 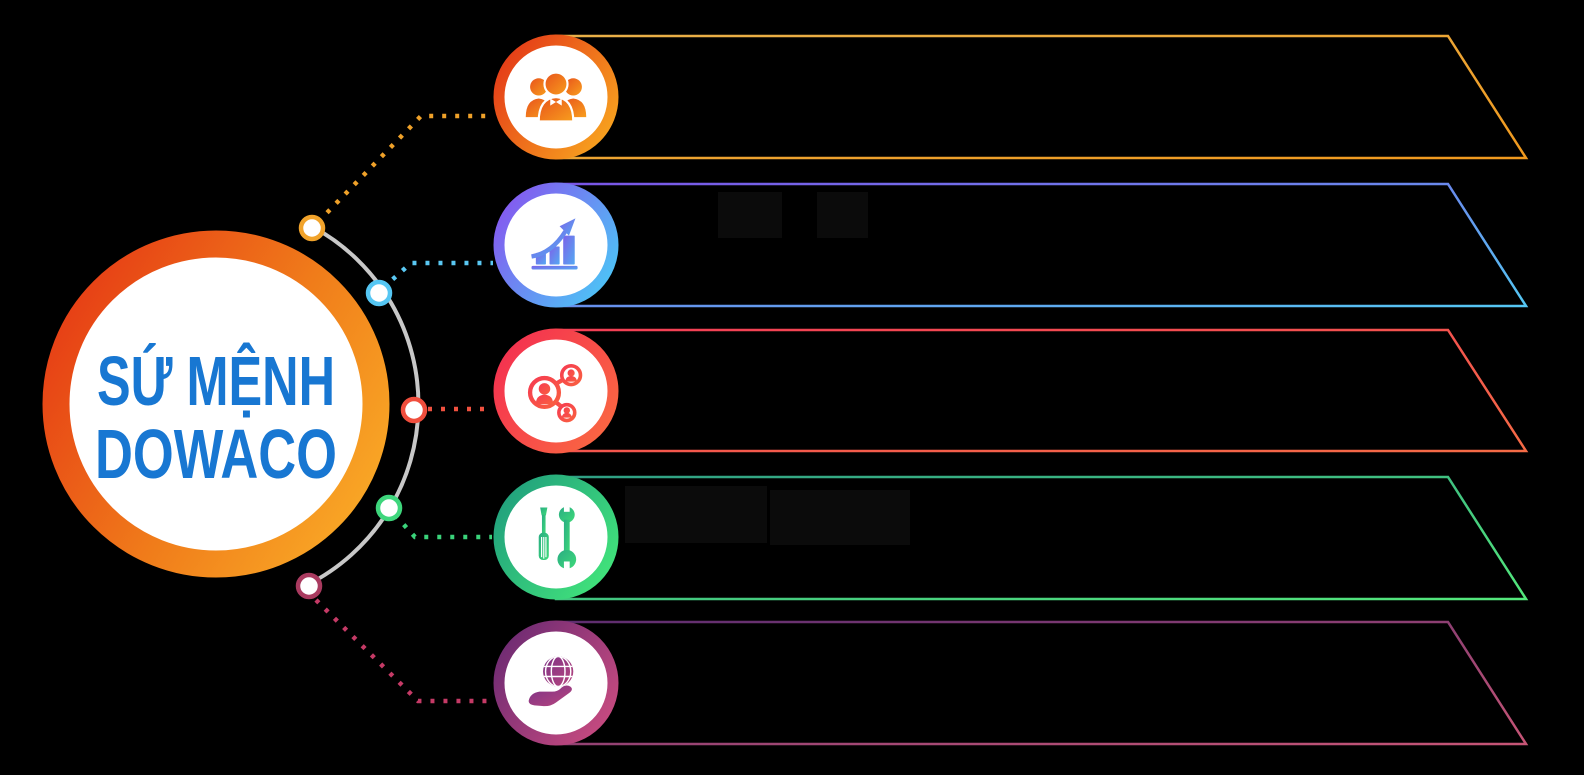 I want to click on mission-hub: SỨ MỆNH DOWACO, so click(x=216, y=404).